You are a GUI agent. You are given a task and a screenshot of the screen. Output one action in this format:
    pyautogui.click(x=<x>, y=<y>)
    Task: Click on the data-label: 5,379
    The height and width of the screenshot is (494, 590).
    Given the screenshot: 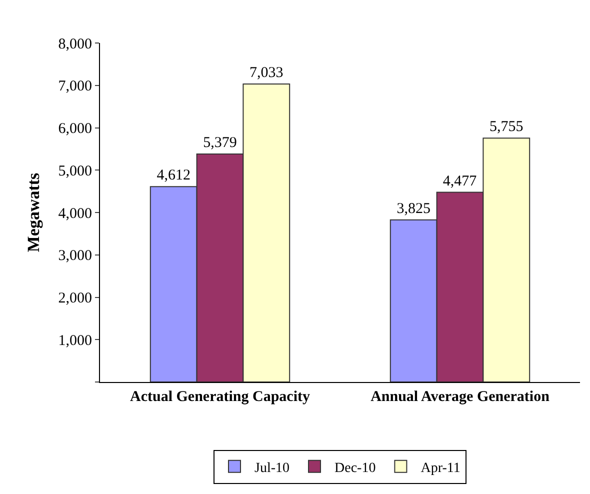 What is the action you would take?
    pyautogui.click(x=220, y=143)
    